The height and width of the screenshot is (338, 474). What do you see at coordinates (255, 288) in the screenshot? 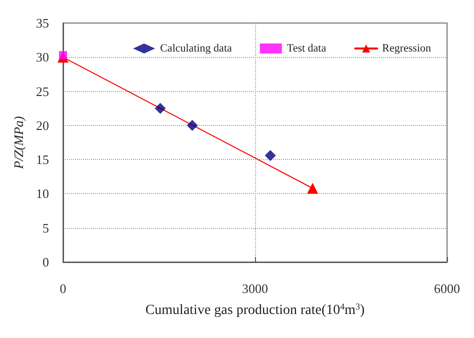
I see `x-tick-label: 3000` at bounding box center [255, 288].